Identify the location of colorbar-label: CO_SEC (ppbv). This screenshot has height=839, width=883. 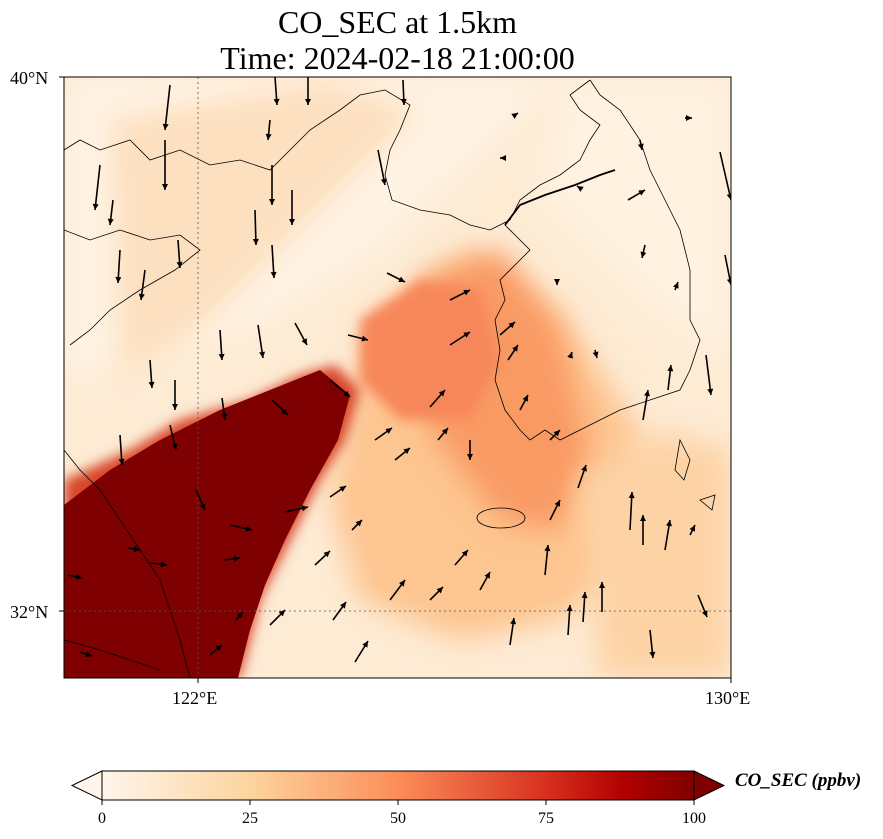
(798, 780).